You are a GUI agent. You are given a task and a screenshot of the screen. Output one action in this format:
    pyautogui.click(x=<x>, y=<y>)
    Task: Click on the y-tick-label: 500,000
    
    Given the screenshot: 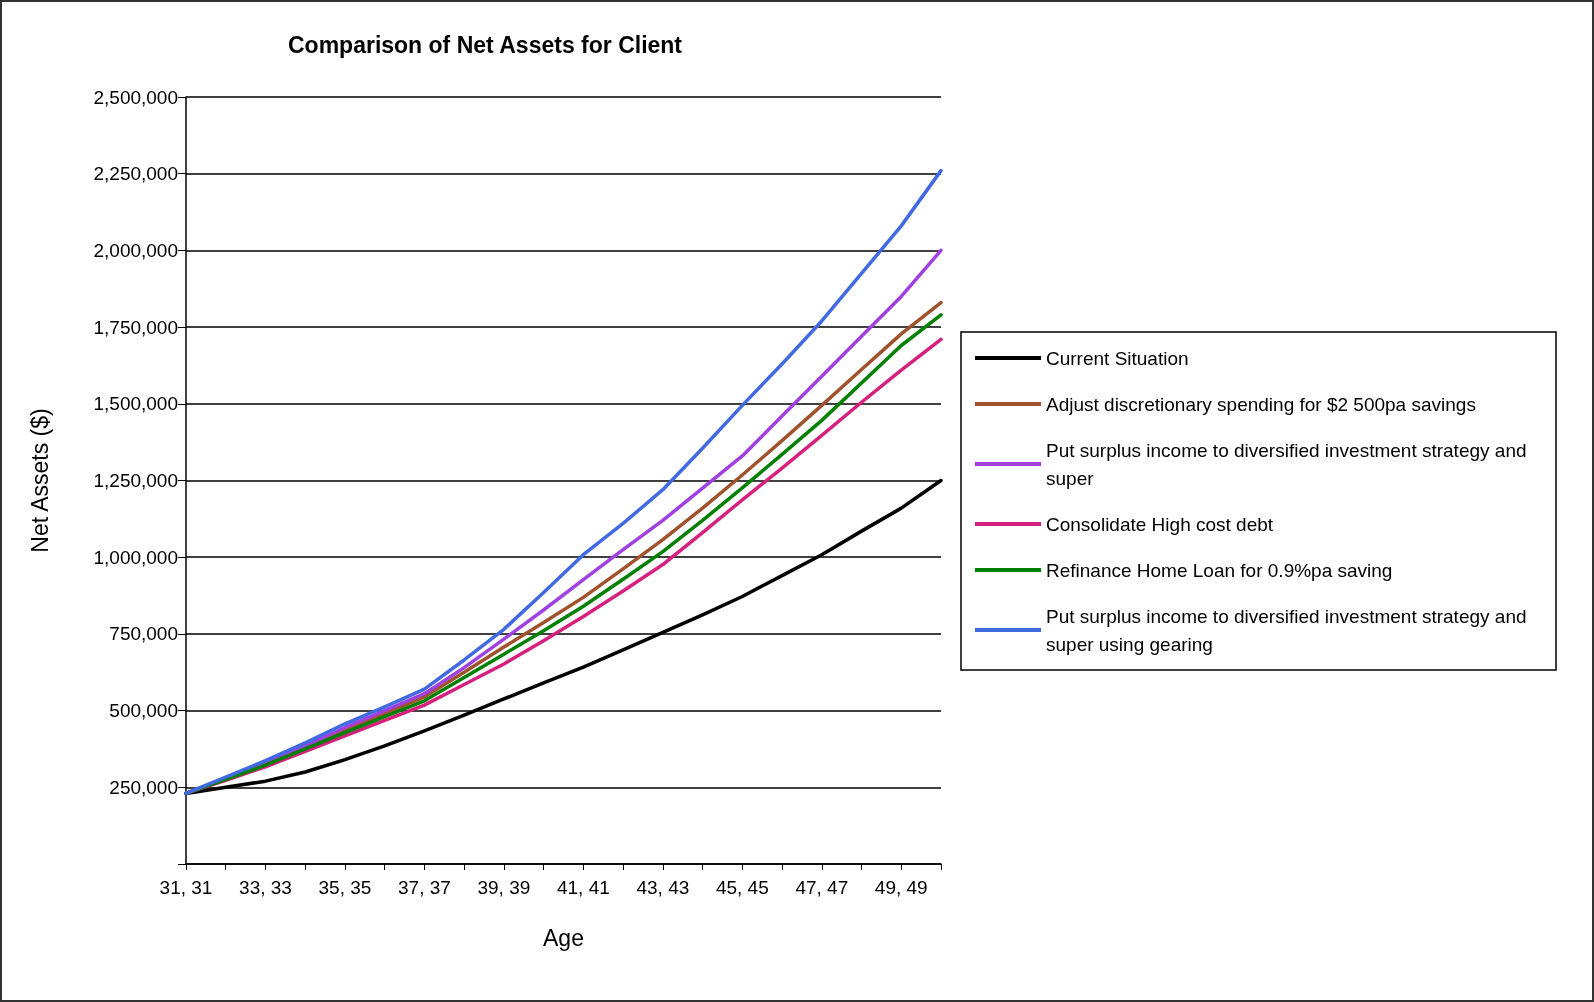 What is the action you would take?
    pyautogui.click(x=143, y=711)
    